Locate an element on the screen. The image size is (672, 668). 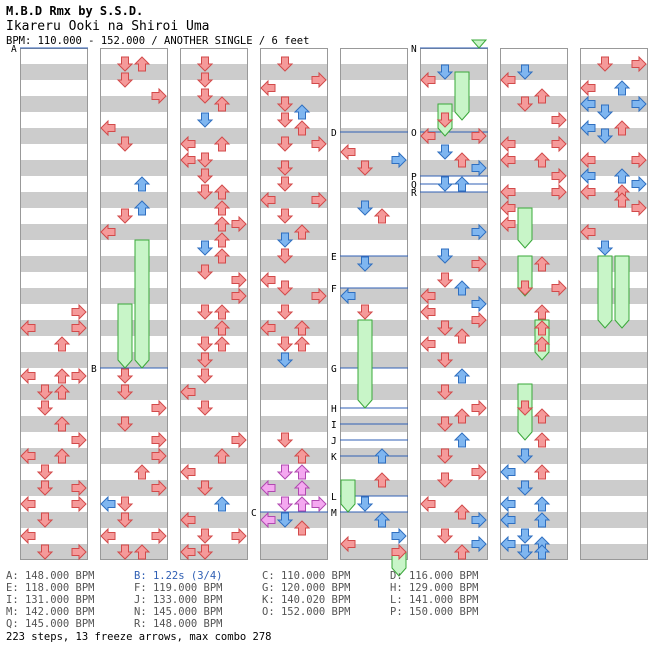
section-marker-label: C is located at coordinates (254, 513).